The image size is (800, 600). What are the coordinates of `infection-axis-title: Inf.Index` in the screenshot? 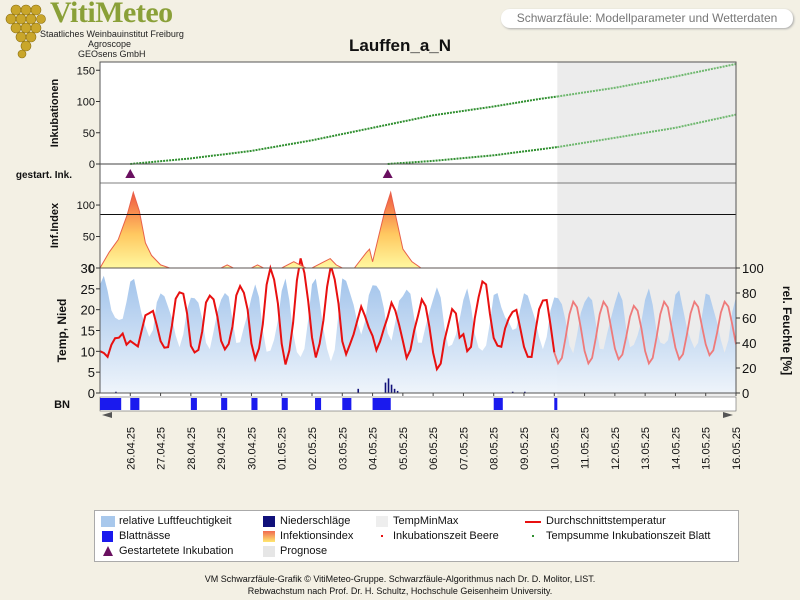 It's located at (55, 225).